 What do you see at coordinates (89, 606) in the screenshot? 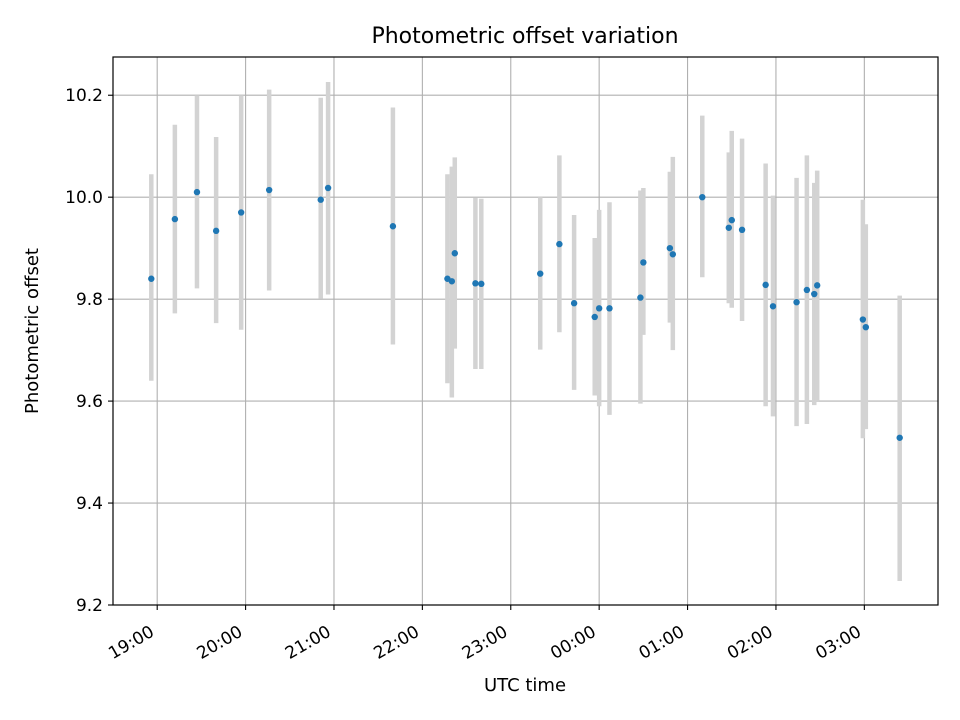
I see `y-tick-label: 9.2` at bounding box center [89, 606].